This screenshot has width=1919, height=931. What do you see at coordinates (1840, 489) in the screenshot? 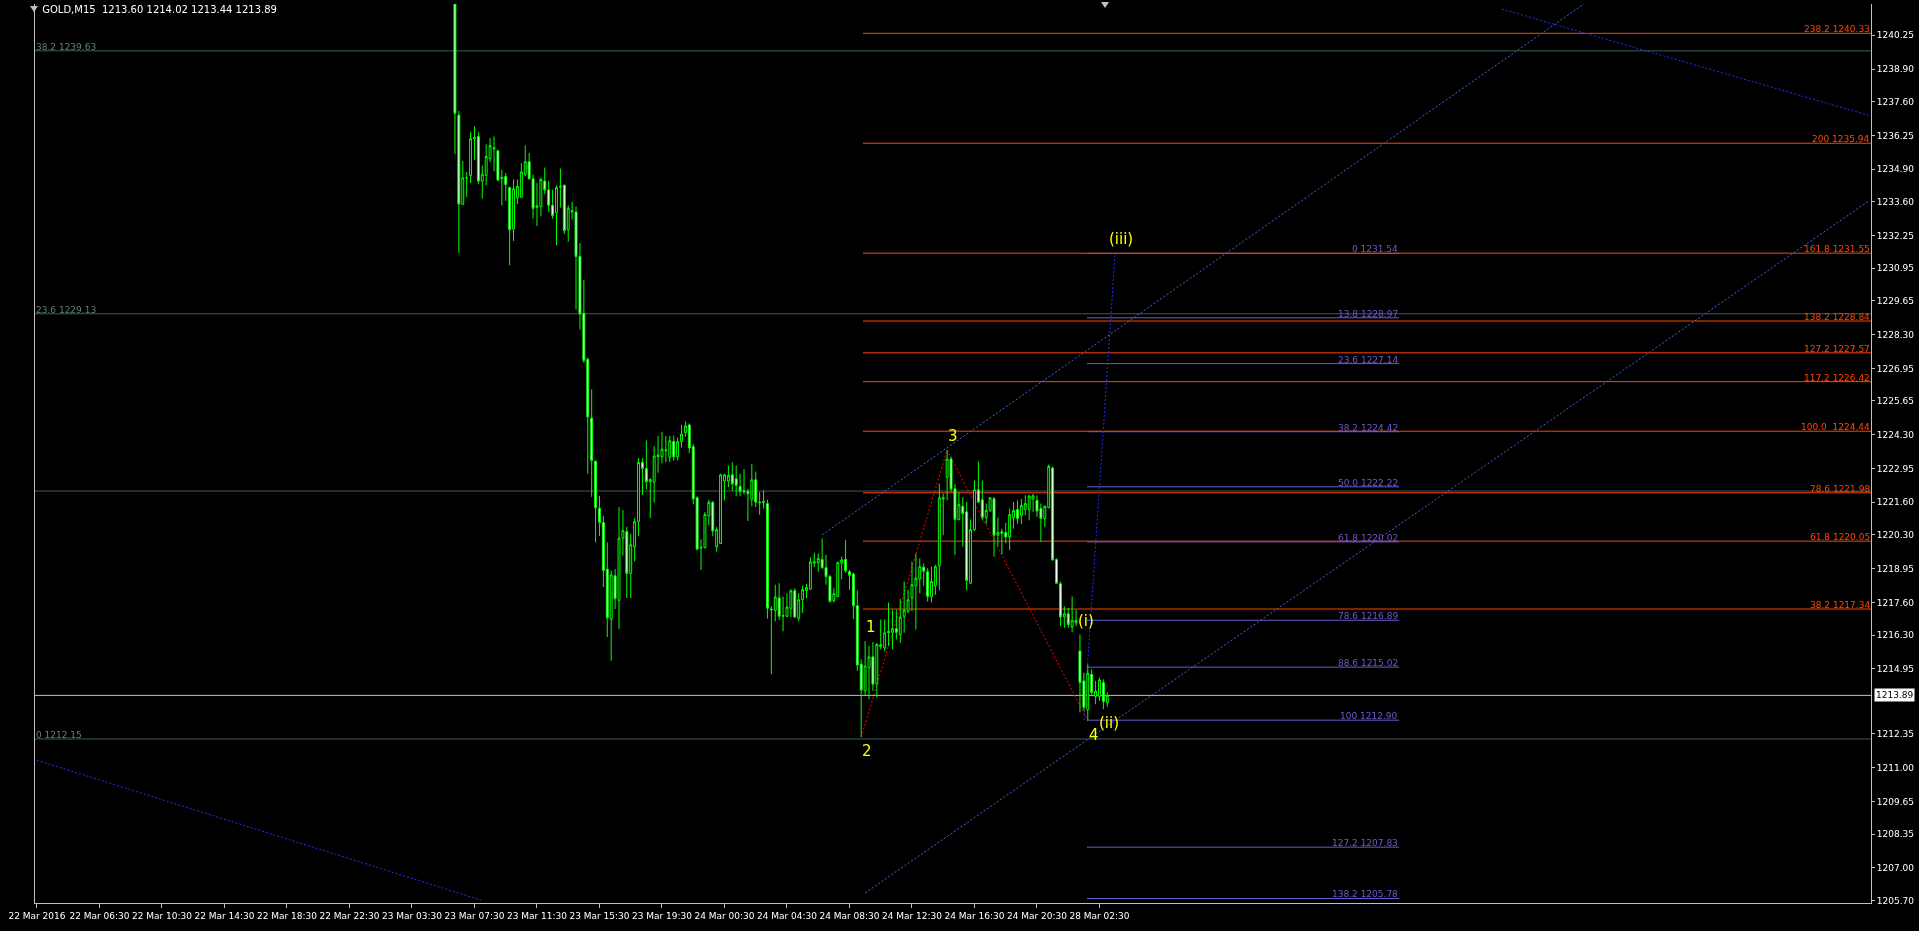
I see `ref-line-label: 78.6 1221.98` at bounding box center [1840, 489].